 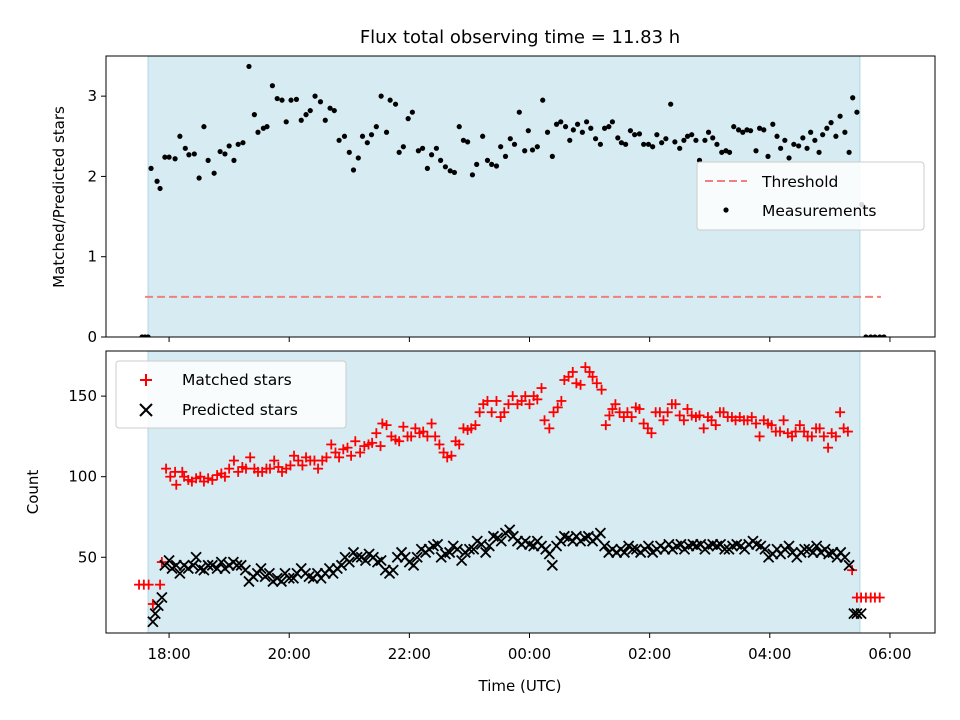 What do you see at coordinates (82, 396) in the screenshot?
I see `bottom-y-tick-label: 150` at bounding box center [82, 396].